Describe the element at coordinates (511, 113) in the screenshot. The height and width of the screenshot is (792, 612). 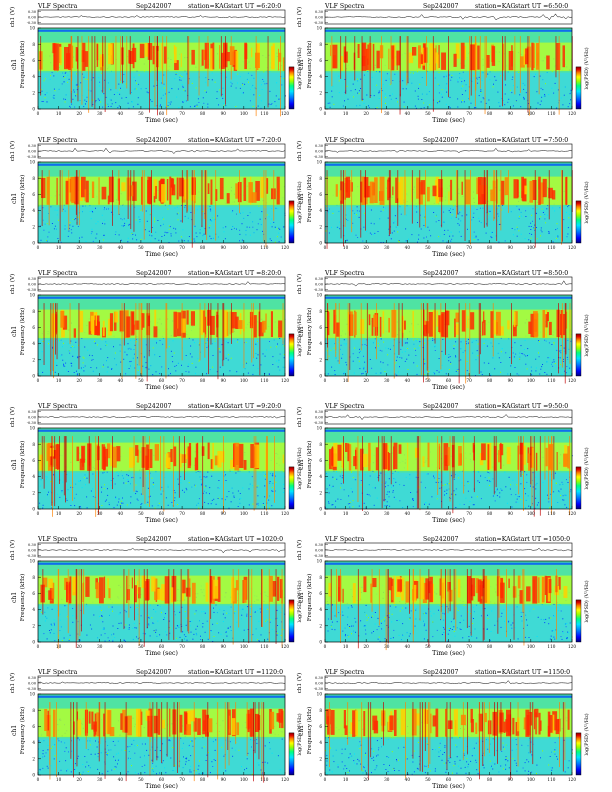
I see `time-tick-label: 90` at that location.